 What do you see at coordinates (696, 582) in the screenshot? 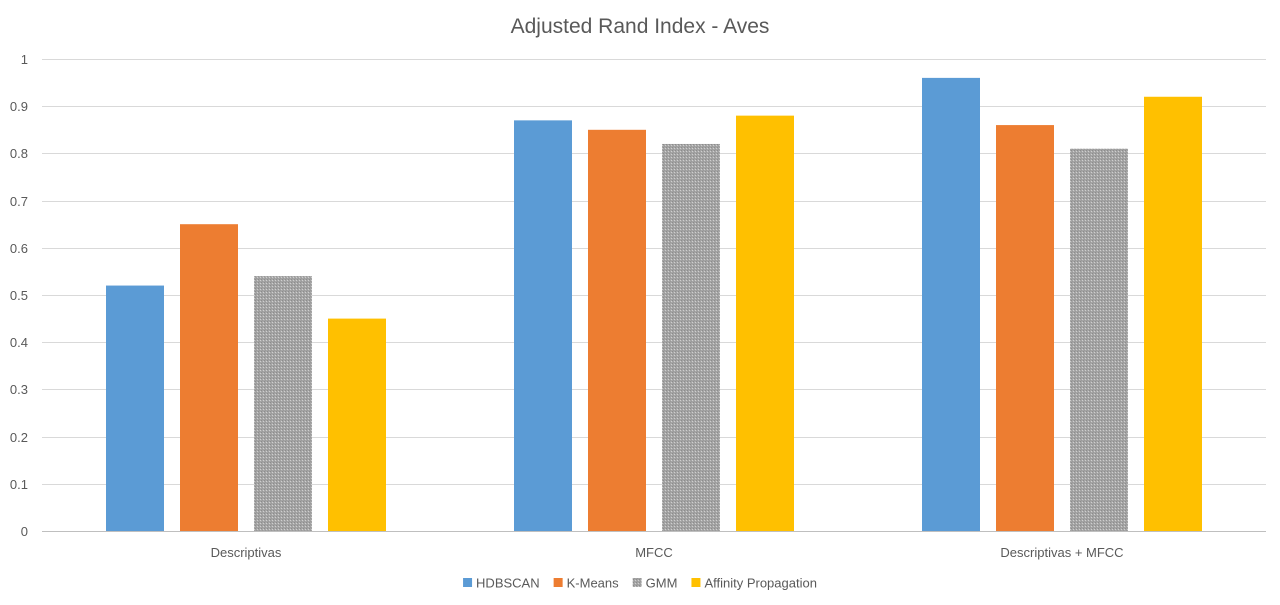
I see `legend-swatch-affinity-propagation` at bounding box center [696, 582].